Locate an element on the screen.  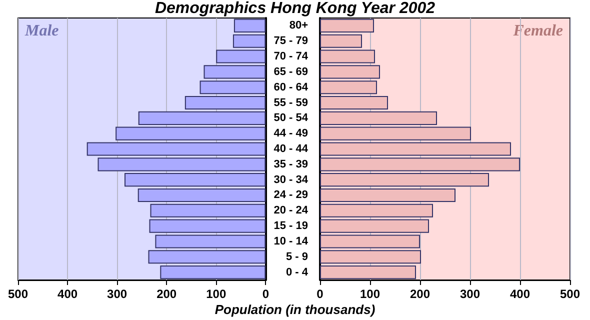
text: Male is located at coordinates (41, 31).